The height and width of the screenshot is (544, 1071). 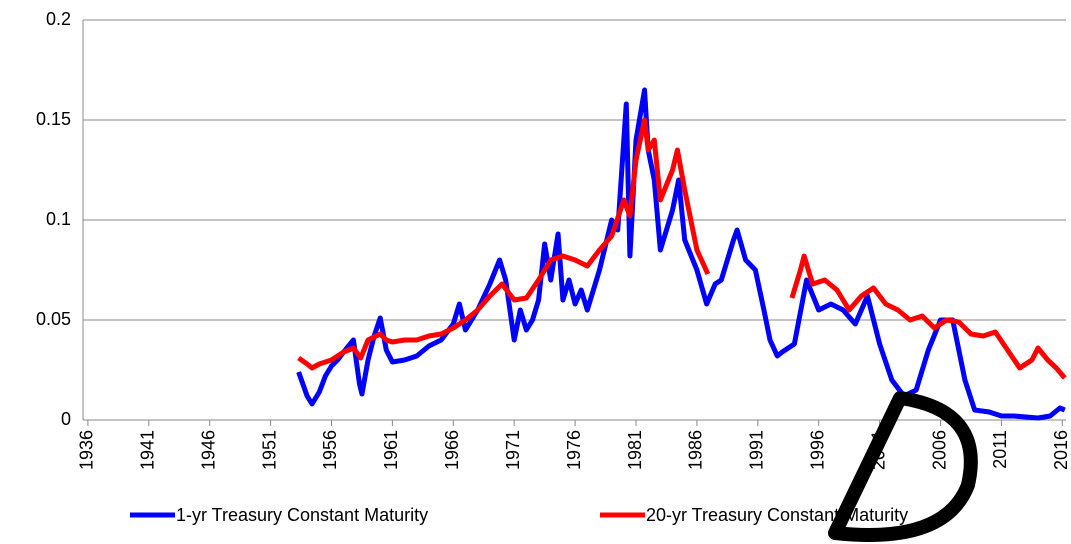 I want to click on y-tick-label: 0.1, so click(x=58, y=219).